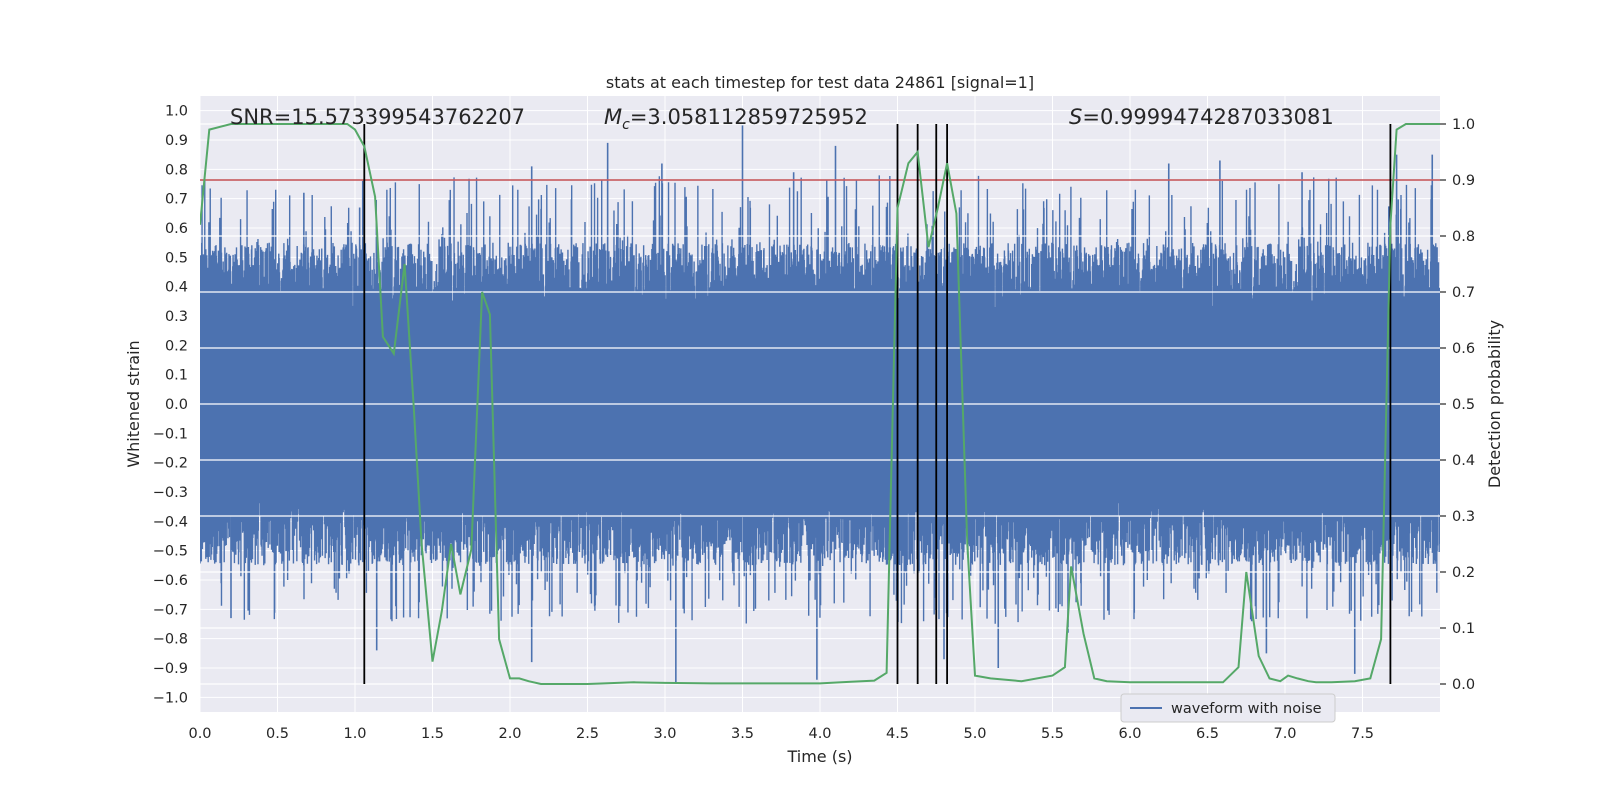 Image resolution: width=1600 pixels, height=800 pixels. Describe the element at coordinates (1207, 734) in the screenshot. I see `x-tick-label: 6.5` at that location.